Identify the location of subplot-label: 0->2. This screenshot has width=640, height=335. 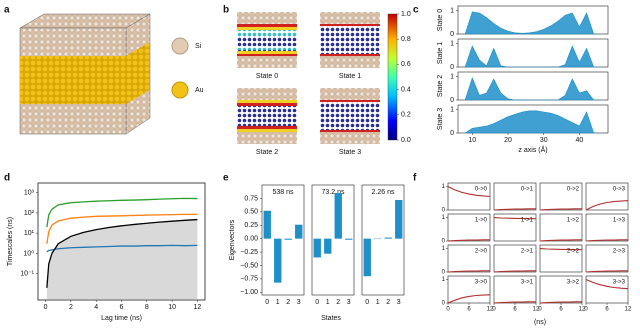
(573, 190).